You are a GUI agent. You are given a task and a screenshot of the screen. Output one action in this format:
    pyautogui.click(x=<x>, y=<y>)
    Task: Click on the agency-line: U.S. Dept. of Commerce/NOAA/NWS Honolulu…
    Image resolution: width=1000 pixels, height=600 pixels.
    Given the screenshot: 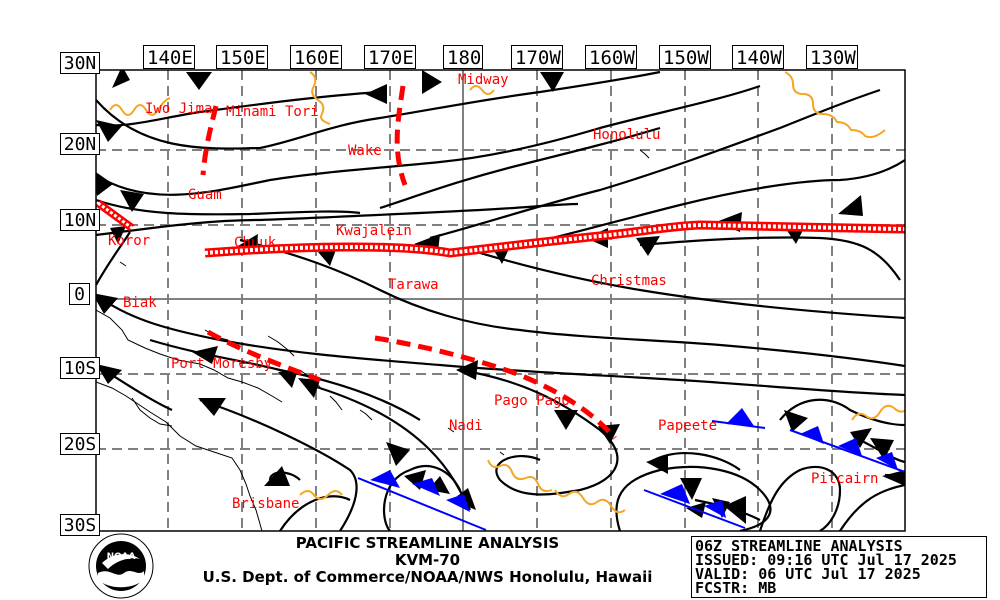 What is the action you would take?
    pyautogui.click(x=427, y=577)
    